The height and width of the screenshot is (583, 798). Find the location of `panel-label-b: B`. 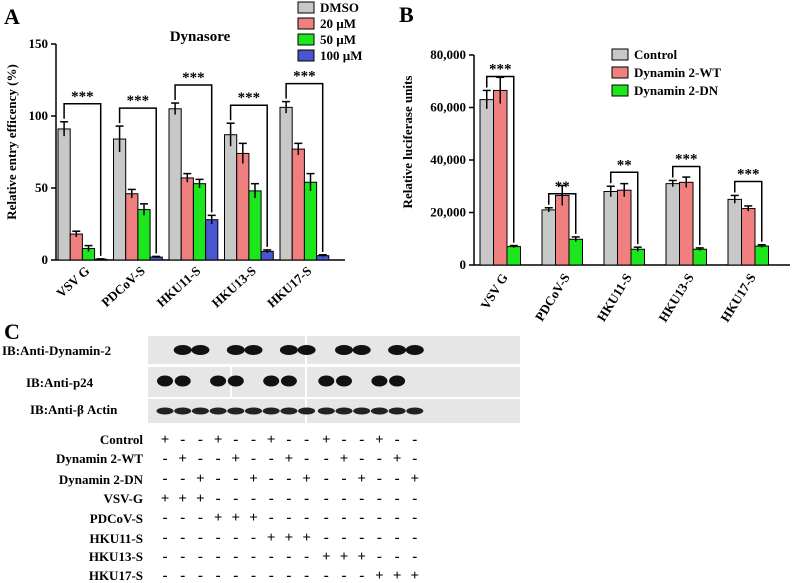

panel-label-b: B is located at coordinates (406, 14).